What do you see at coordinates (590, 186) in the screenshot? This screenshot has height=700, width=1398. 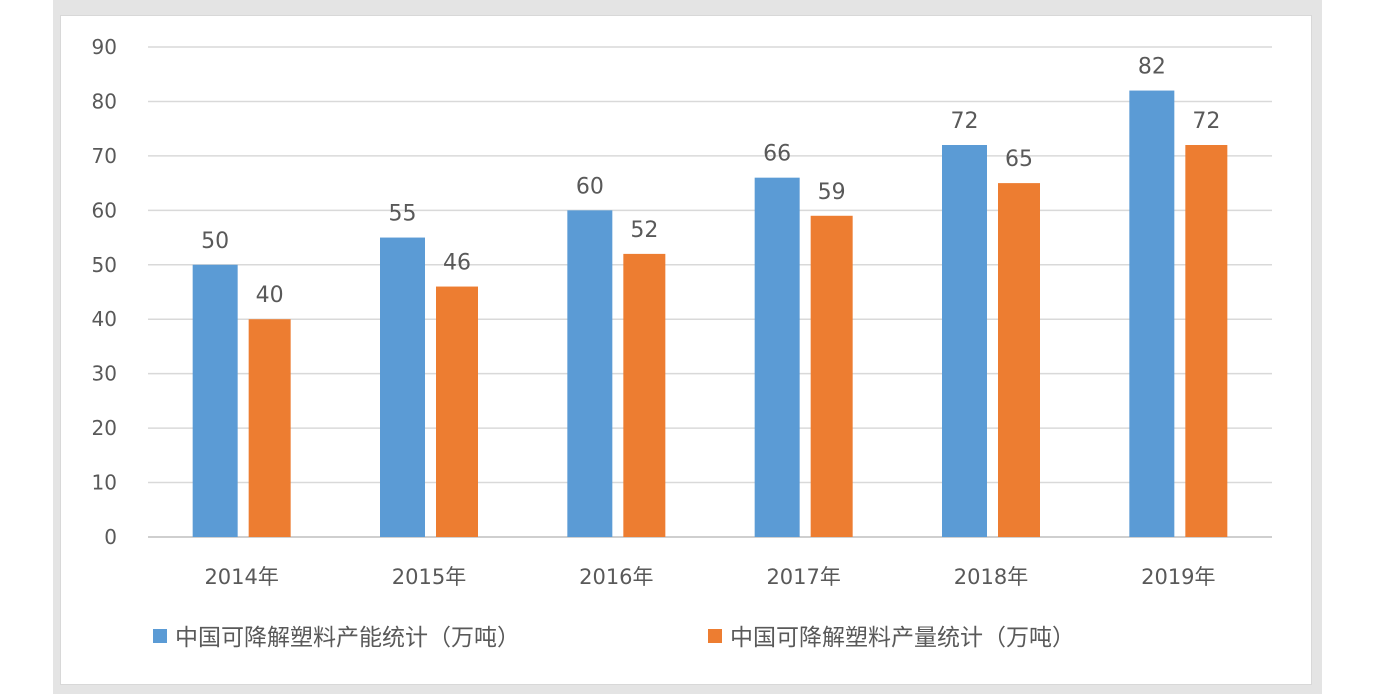 I see `data-label: 60` at bounding box center [590, 186].